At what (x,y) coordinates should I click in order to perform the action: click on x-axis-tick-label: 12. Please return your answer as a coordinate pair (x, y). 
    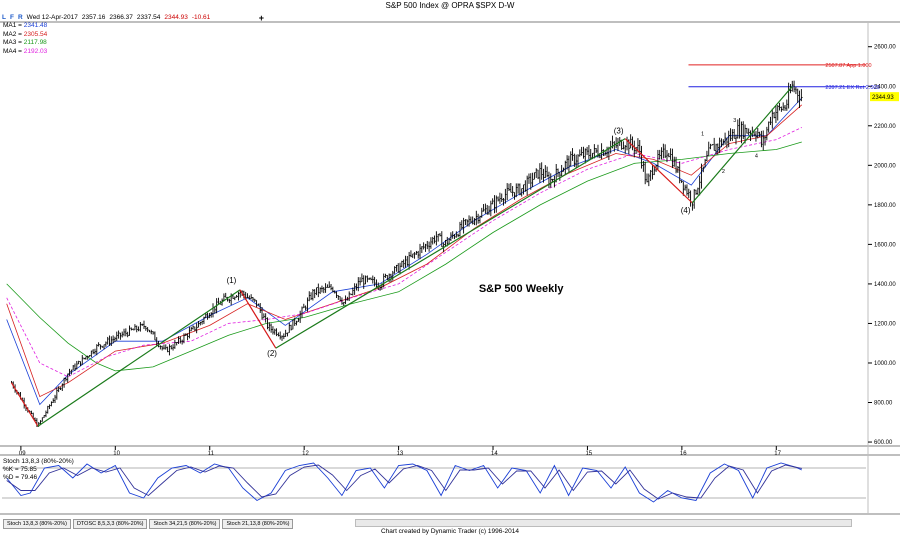
    Looking at the image, I should click on (305, 454).